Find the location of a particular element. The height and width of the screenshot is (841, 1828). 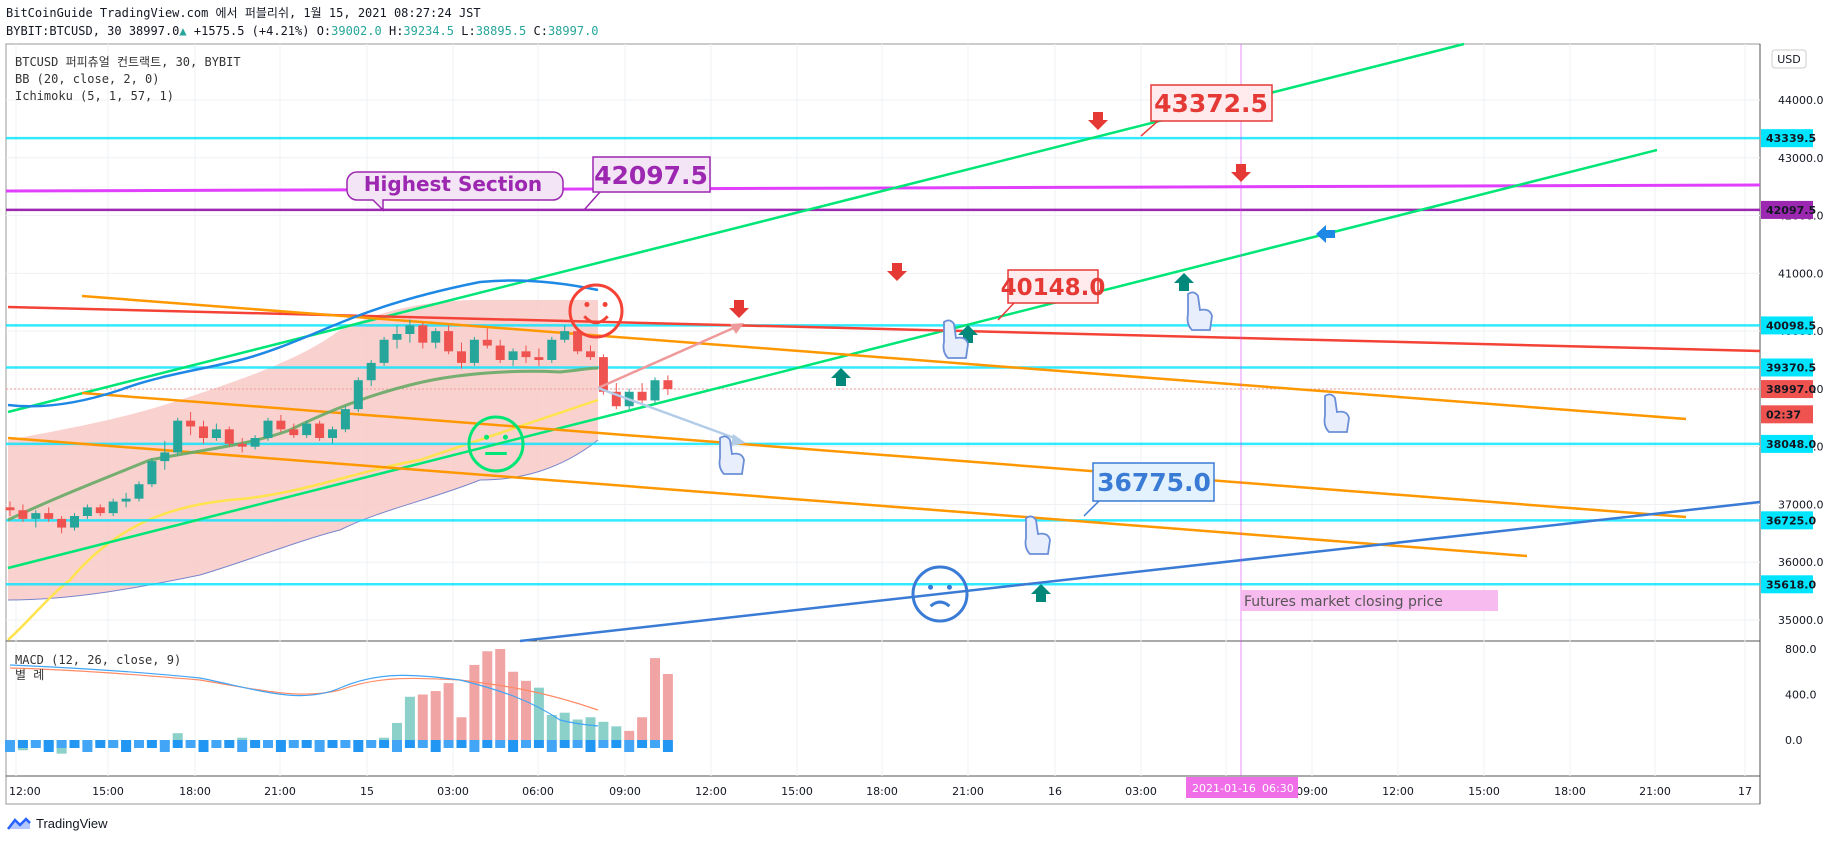

callout-36775: 36775.0 is located at coordinates (1149, 489).